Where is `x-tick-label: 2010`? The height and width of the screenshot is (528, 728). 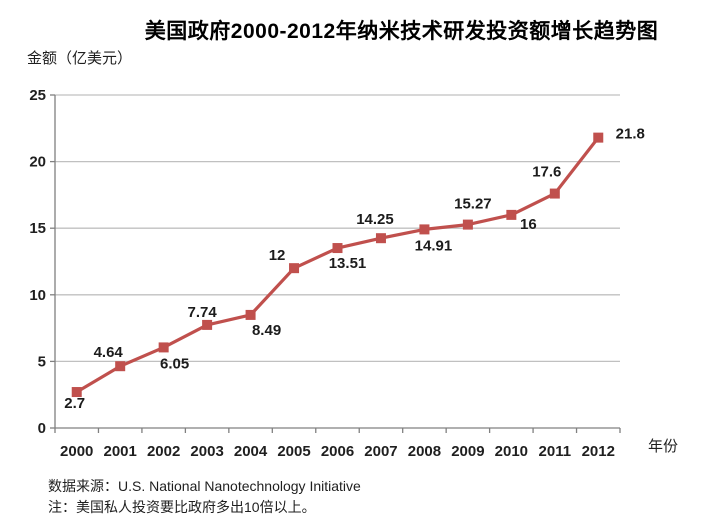
x-tick-label: 2010 is located at coordinates (511, 451).